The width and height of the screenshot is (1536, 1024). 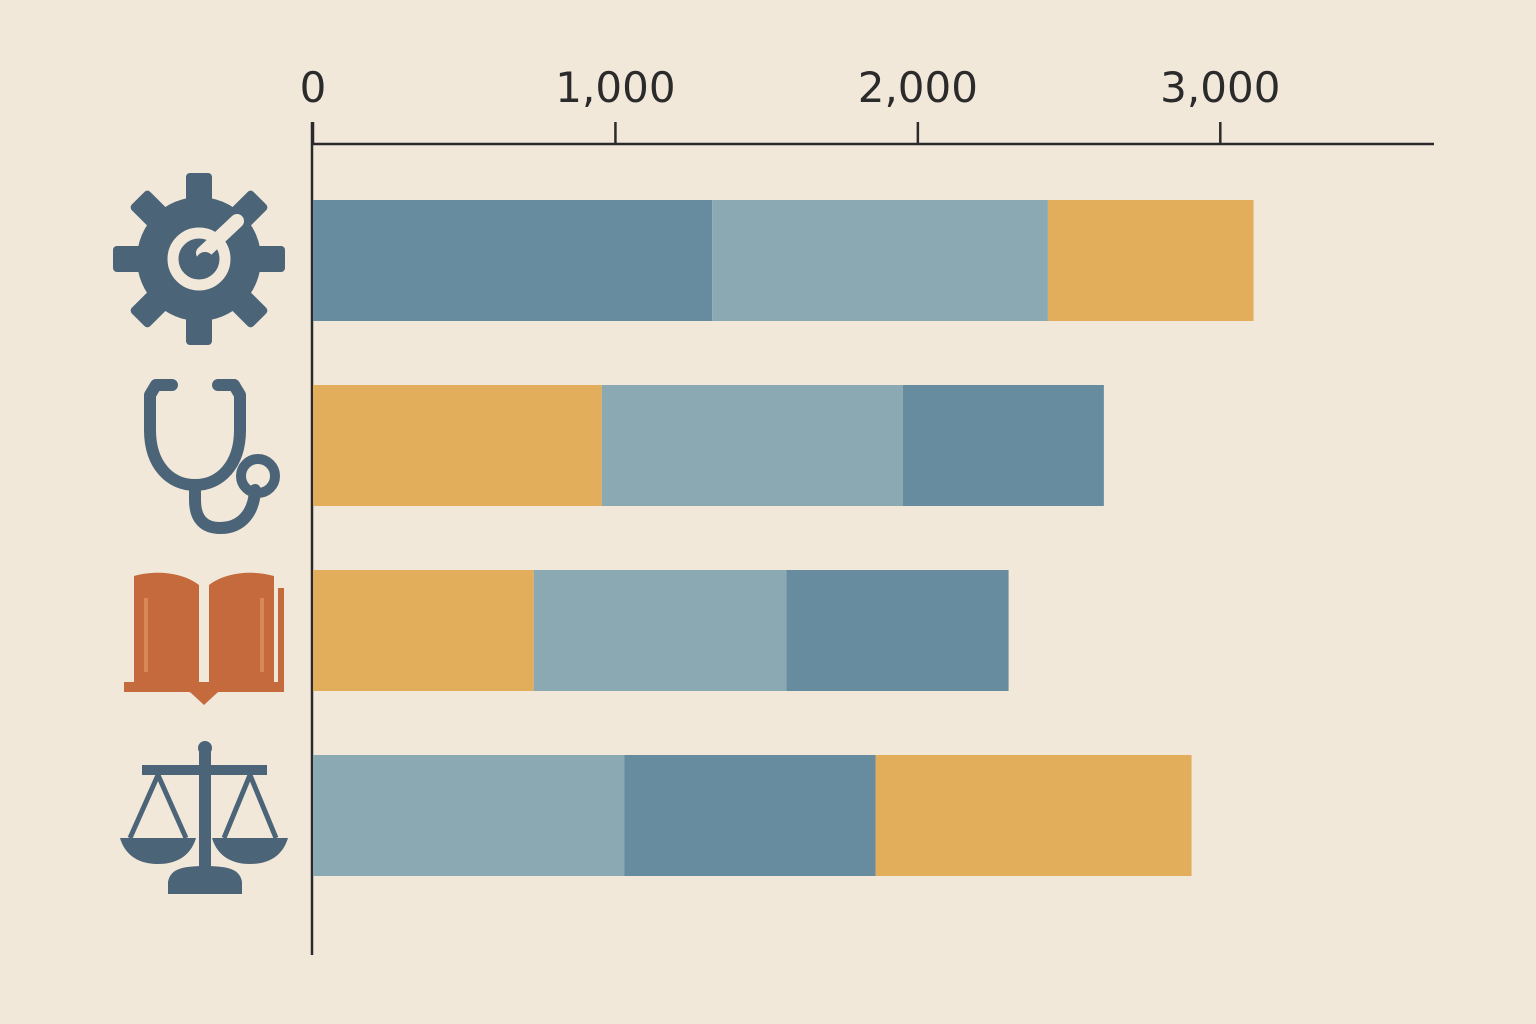 I want to click on x-tick-label: 0, so click(x=313, y=87).